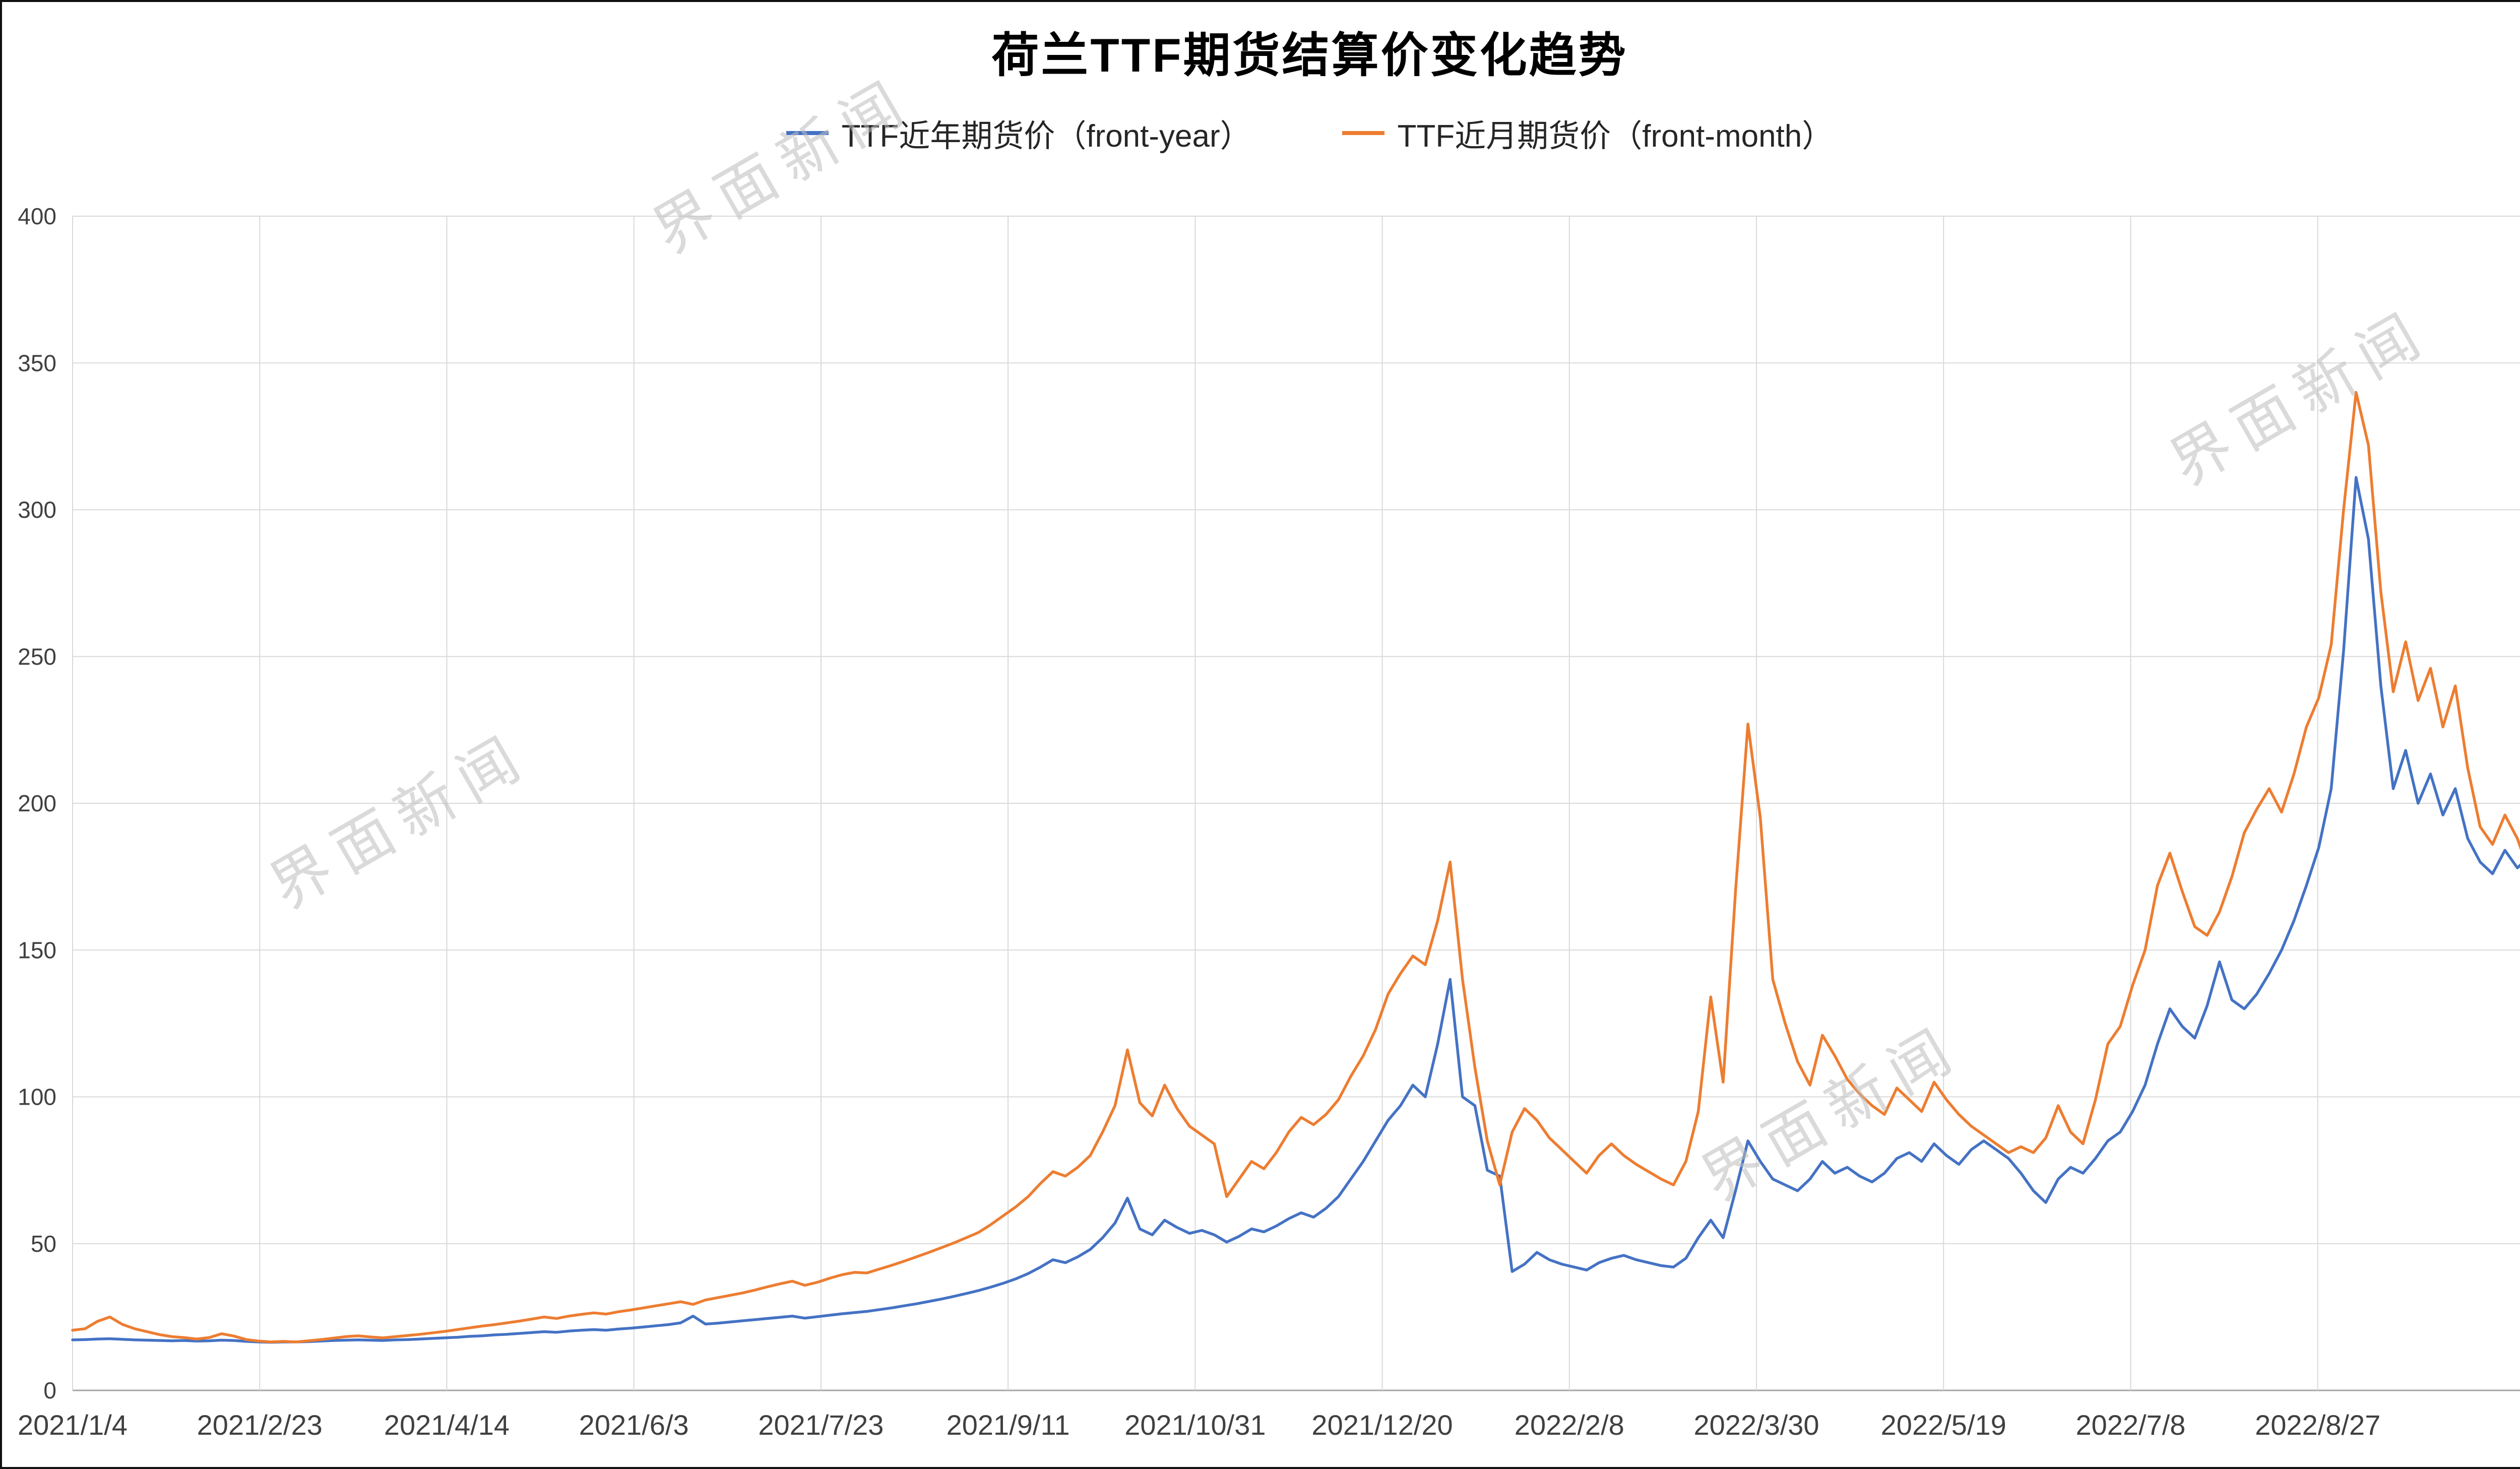  What do you see at coordinates (807, 133) in the screenshot?
I see `front-year-line-swatch` at bounding box center [807, 133].